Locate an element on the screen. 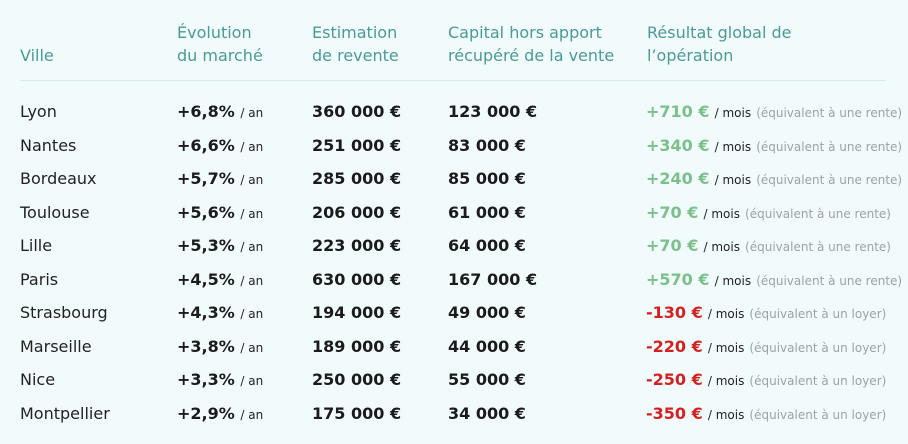  cell-evolution: +6,8% / an is located at coordinates (220, 112).